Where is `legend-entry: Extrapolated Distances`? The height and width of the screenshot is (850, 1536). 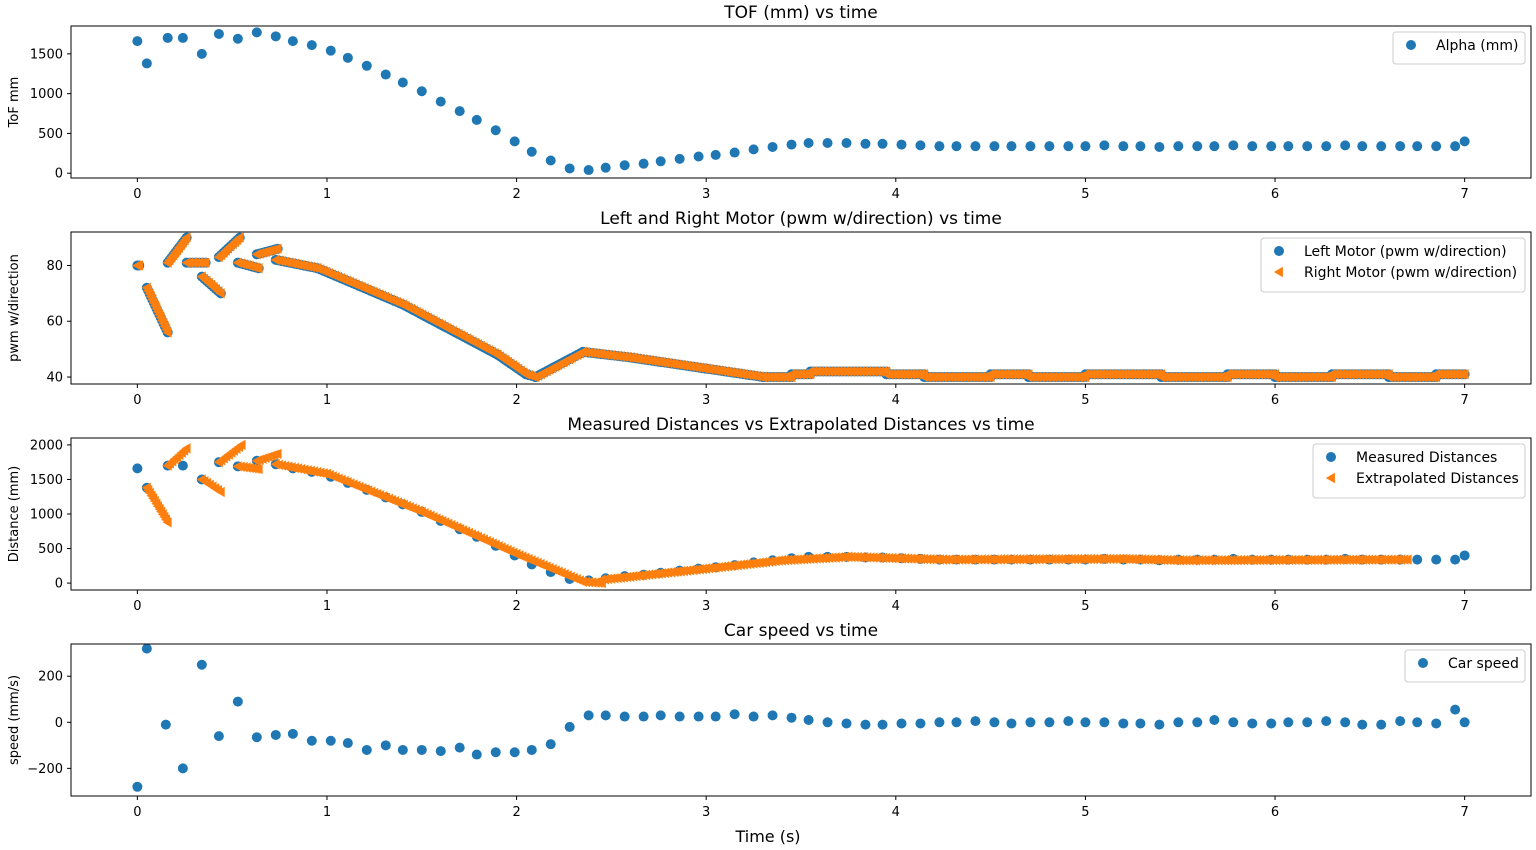
legend-entry: Extrapolated Distances is located at coordinates (1437, 479).